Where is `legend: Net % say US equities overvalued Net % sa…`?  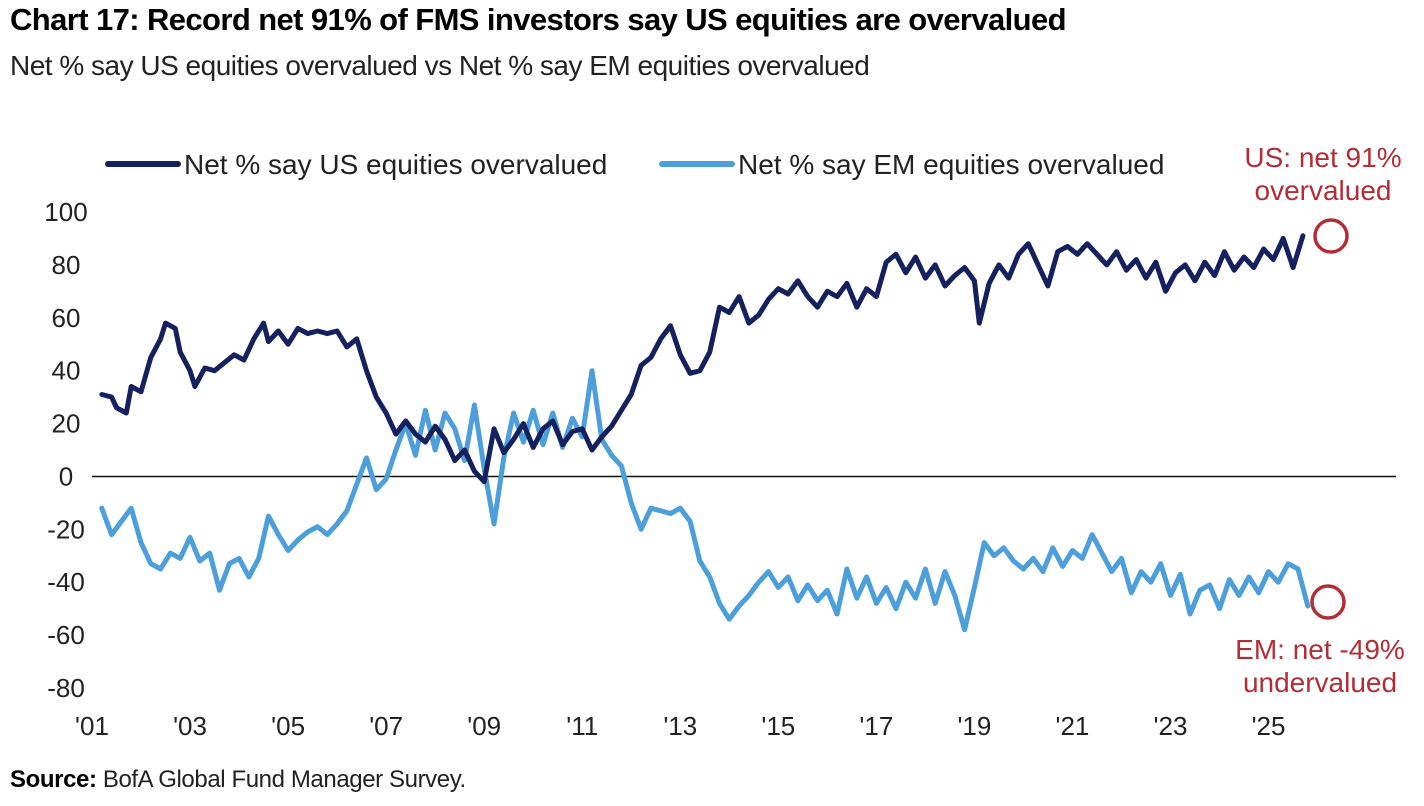
legend: Net % say US equities overvalued Net % sa… is located at coordinates (634, 164).